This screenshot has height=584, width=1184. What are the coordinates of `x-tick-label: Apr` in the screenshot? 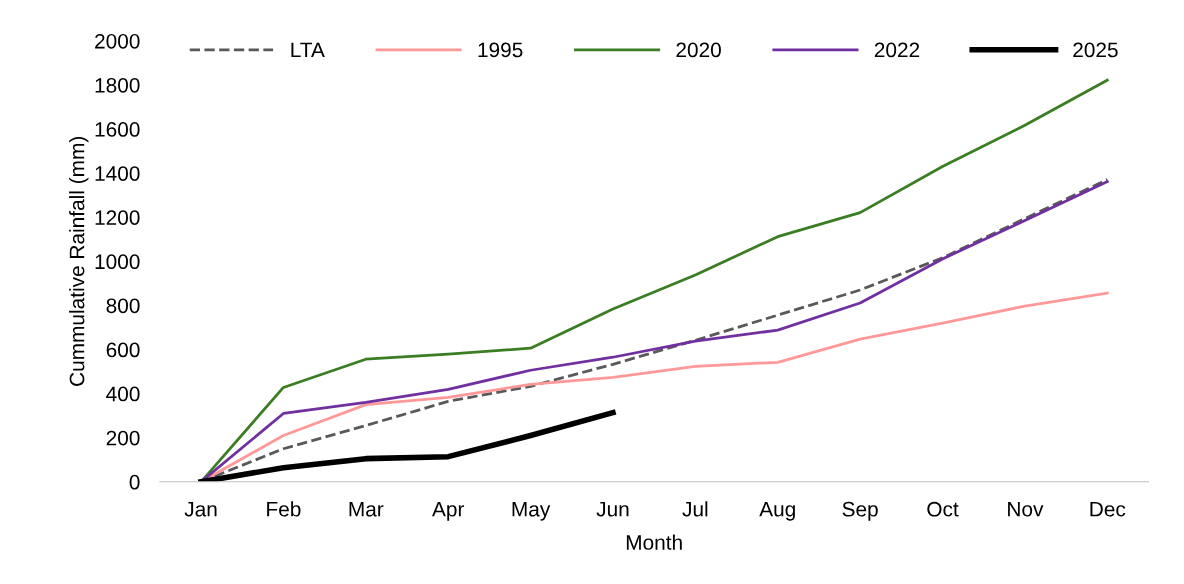 It's located at (448, 511).